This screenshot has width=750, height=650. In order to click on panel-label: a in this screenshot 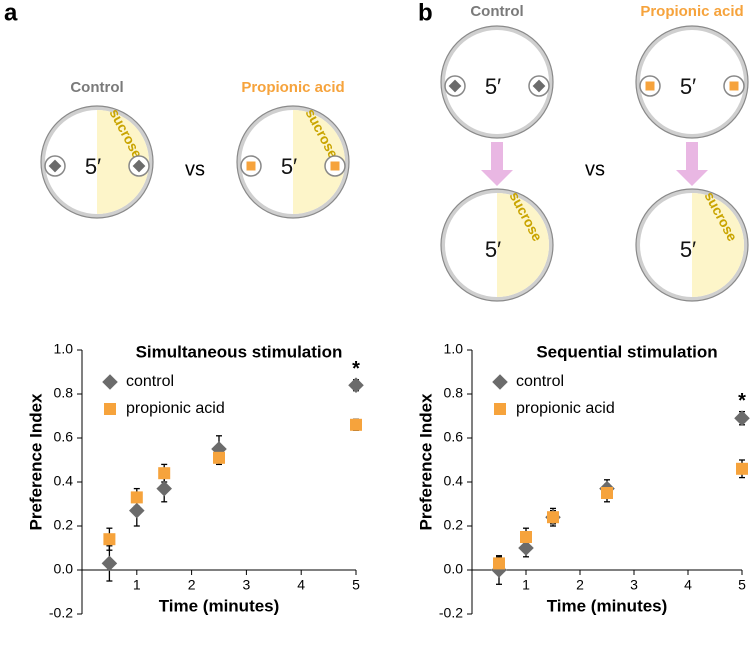, I will do `click(11, 13)`.